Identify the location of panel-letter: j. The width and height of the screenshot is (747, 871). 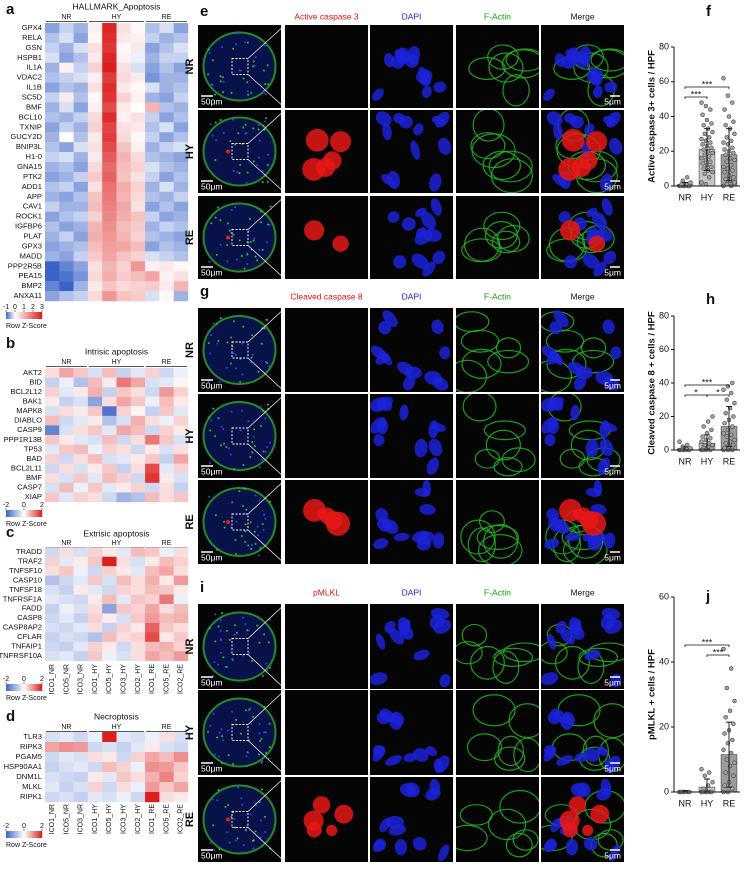
(707, 596).